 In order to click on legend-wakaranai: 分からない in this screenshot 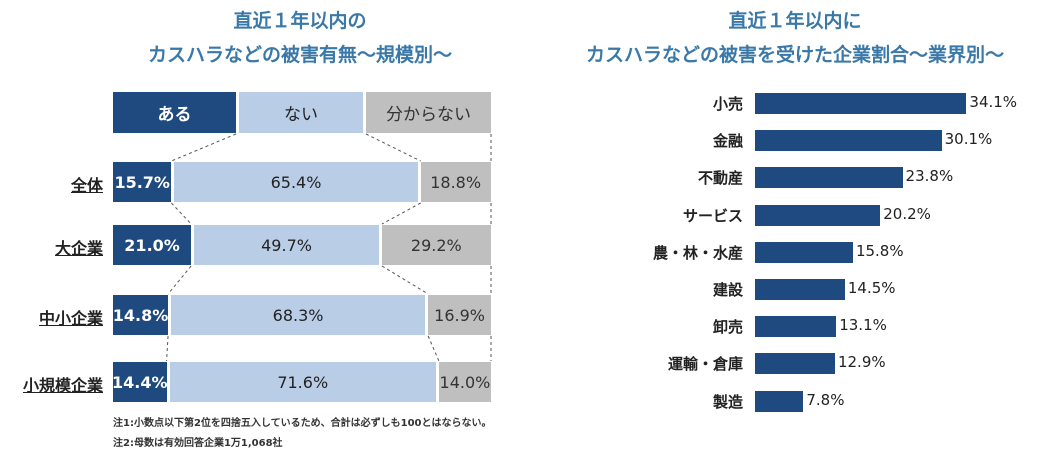, I will do `click(428, 112)`.